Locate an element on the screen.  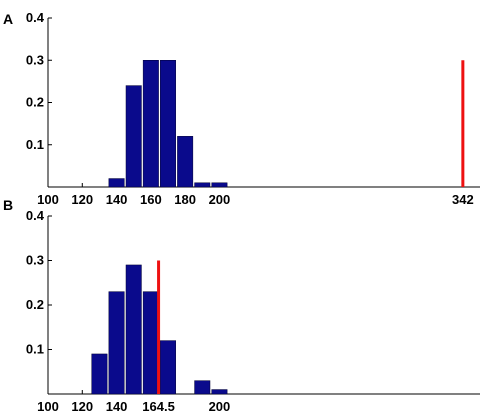
x-tick-label: 342 is located at coordinates (463, 199).